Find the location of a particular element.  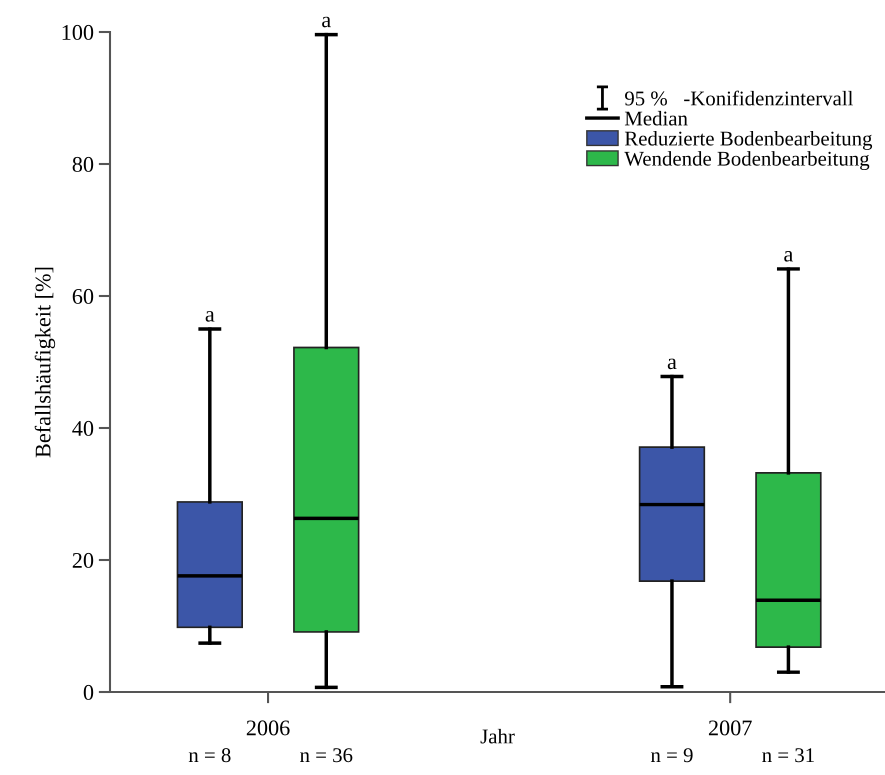

annotation: 95 % -Konifidenzintervall is located at coordinates (738, 98).